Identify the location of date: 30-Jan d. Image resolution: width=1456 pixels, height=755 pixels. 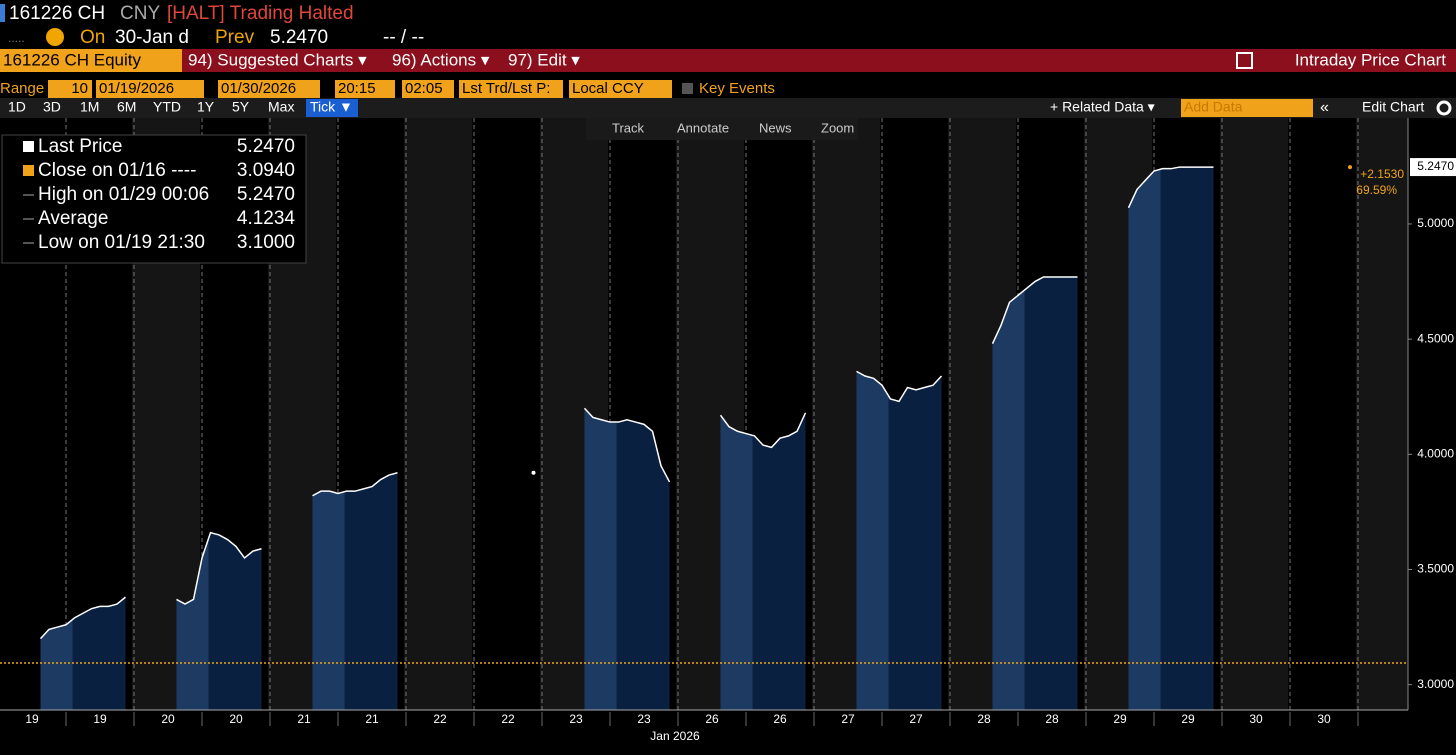
(152, 37).